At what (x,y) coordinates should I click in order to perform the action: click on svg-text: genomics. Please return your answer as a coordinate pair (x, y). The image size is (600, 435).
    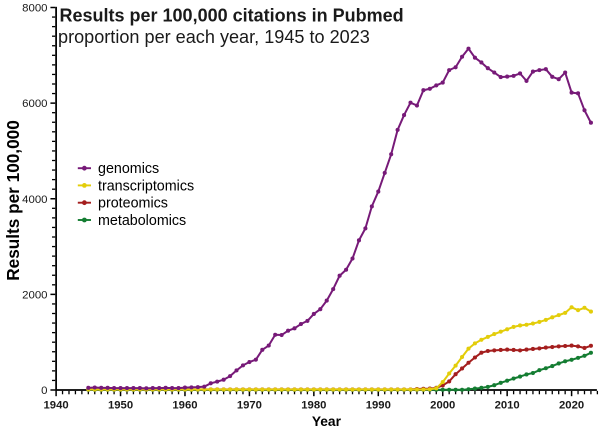
    Looking at the image, I should click on (128, 169).